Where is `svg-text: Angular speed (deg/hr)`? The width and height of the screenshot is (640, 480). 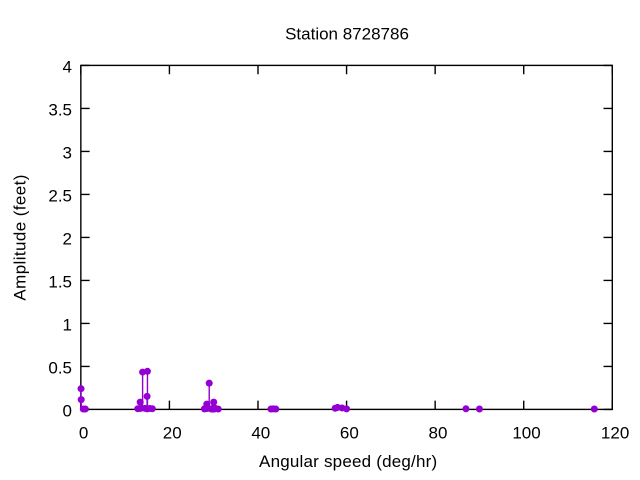
svg-text: Angular speed (deg/hr) is located at coordinates (348, 461).